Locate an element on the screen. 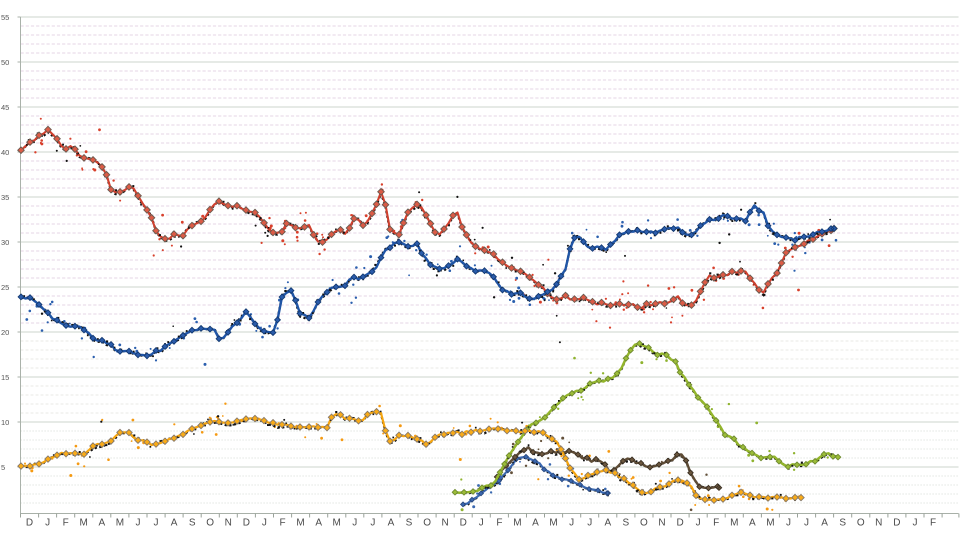  svg-text: 55 is located at coordinates (5, 17).